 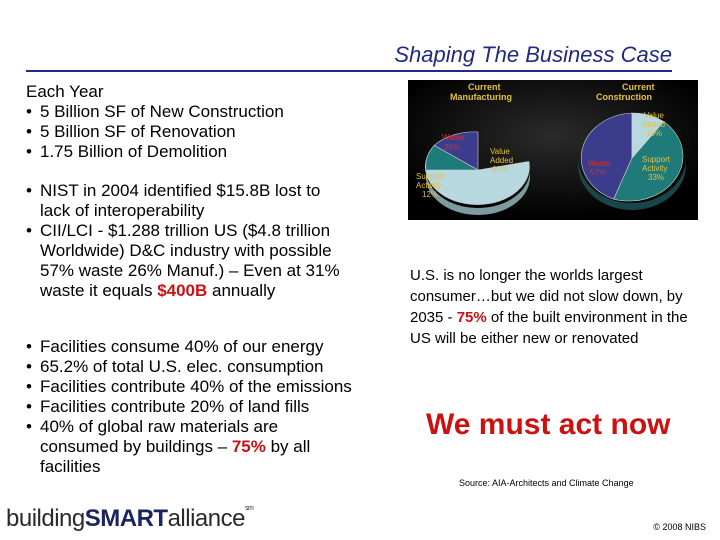 I want to click on construction-support-value: 33%, so click(x=656, y=177).